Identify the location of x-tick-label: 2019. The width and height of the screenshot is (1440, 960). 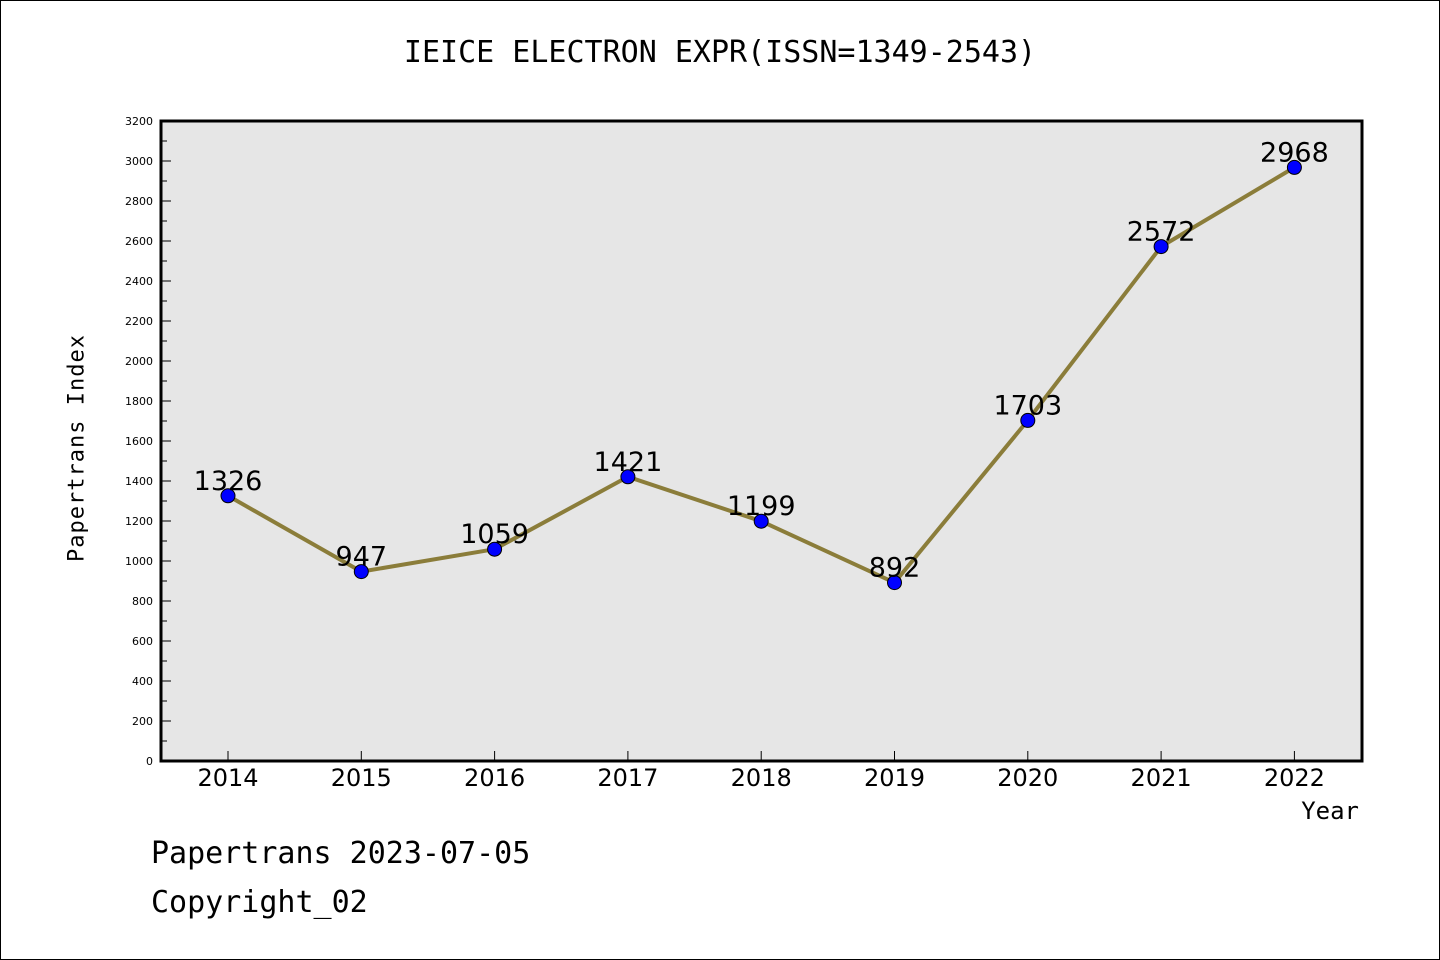
(894, 778).